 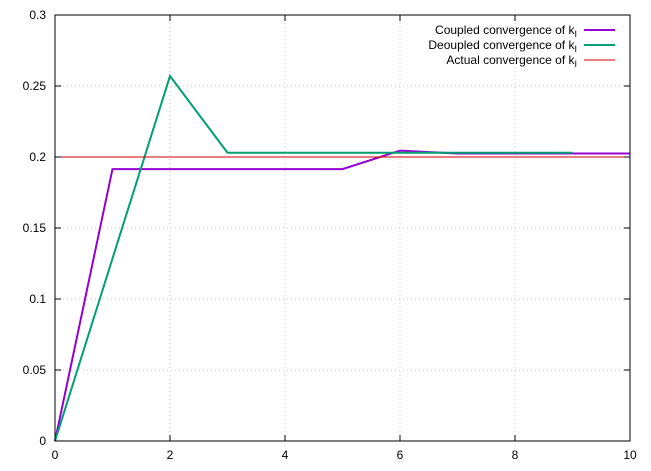 What do you see at coordinates (506, 31) in the screenshot?
I see `legend-label: Coupled convergence of kI` at bounding box center [506, 31].